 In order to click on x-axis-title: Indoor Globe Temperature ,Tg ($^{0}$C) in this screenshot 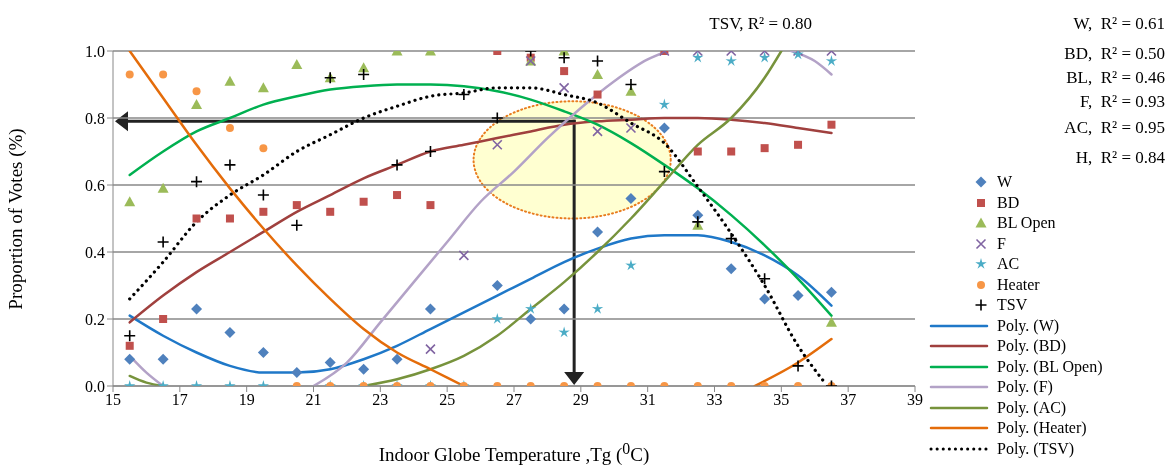, I will do `click(514, 453)`.